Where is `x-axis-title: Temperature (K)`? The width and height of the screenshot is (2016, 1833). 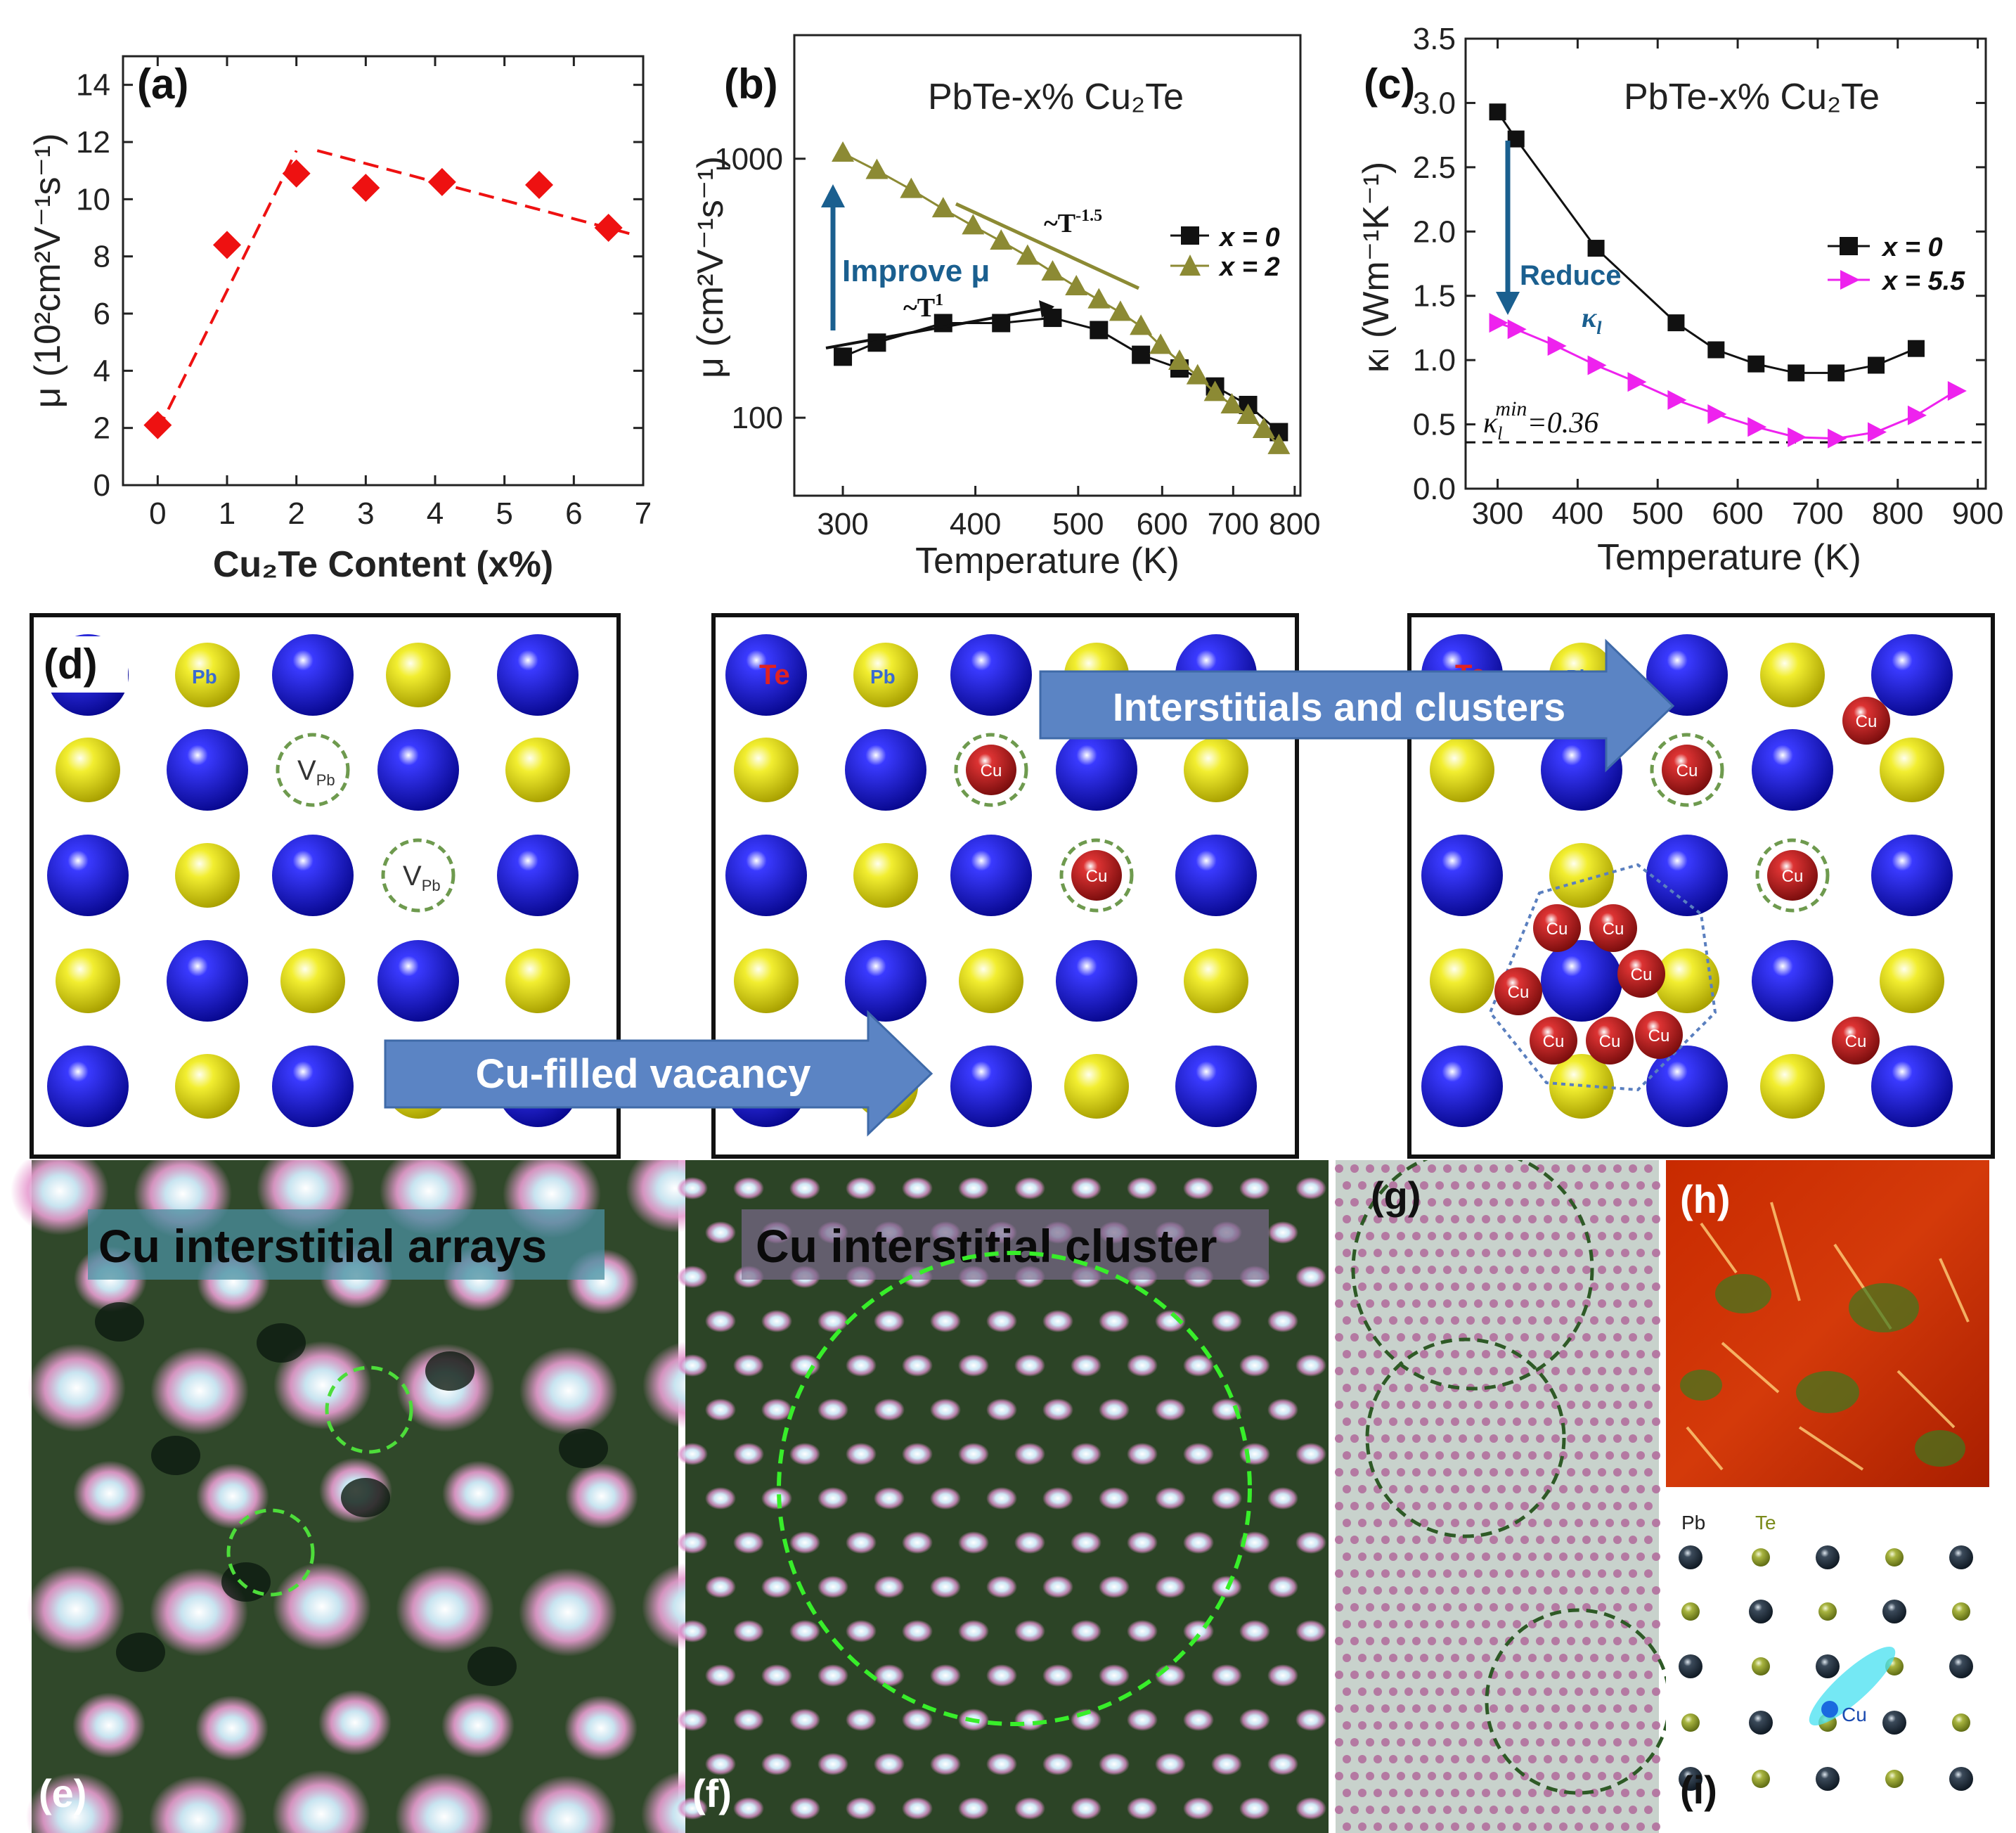
x-axis-title: Temperature (K) is located at coordinates (1729, 557).